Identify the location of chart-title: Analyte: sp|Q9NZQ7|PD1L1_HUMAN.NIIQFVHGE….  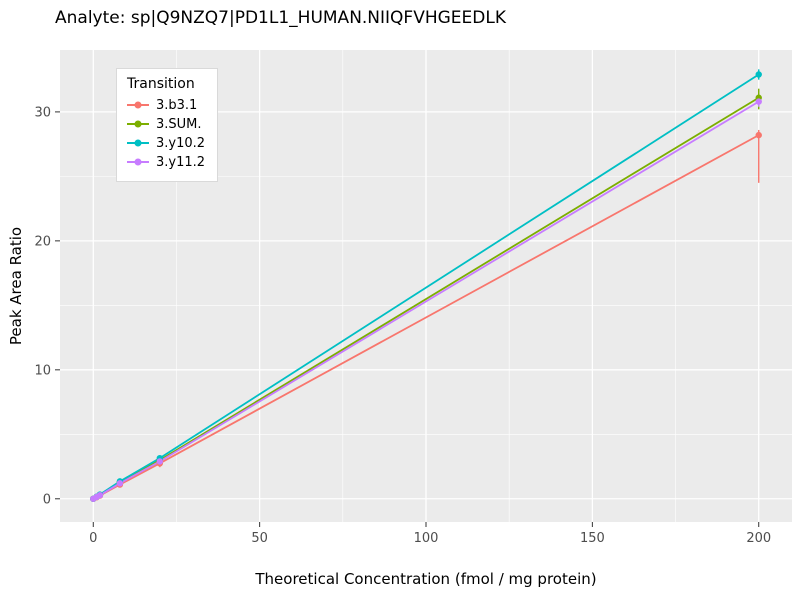
(280, 18).